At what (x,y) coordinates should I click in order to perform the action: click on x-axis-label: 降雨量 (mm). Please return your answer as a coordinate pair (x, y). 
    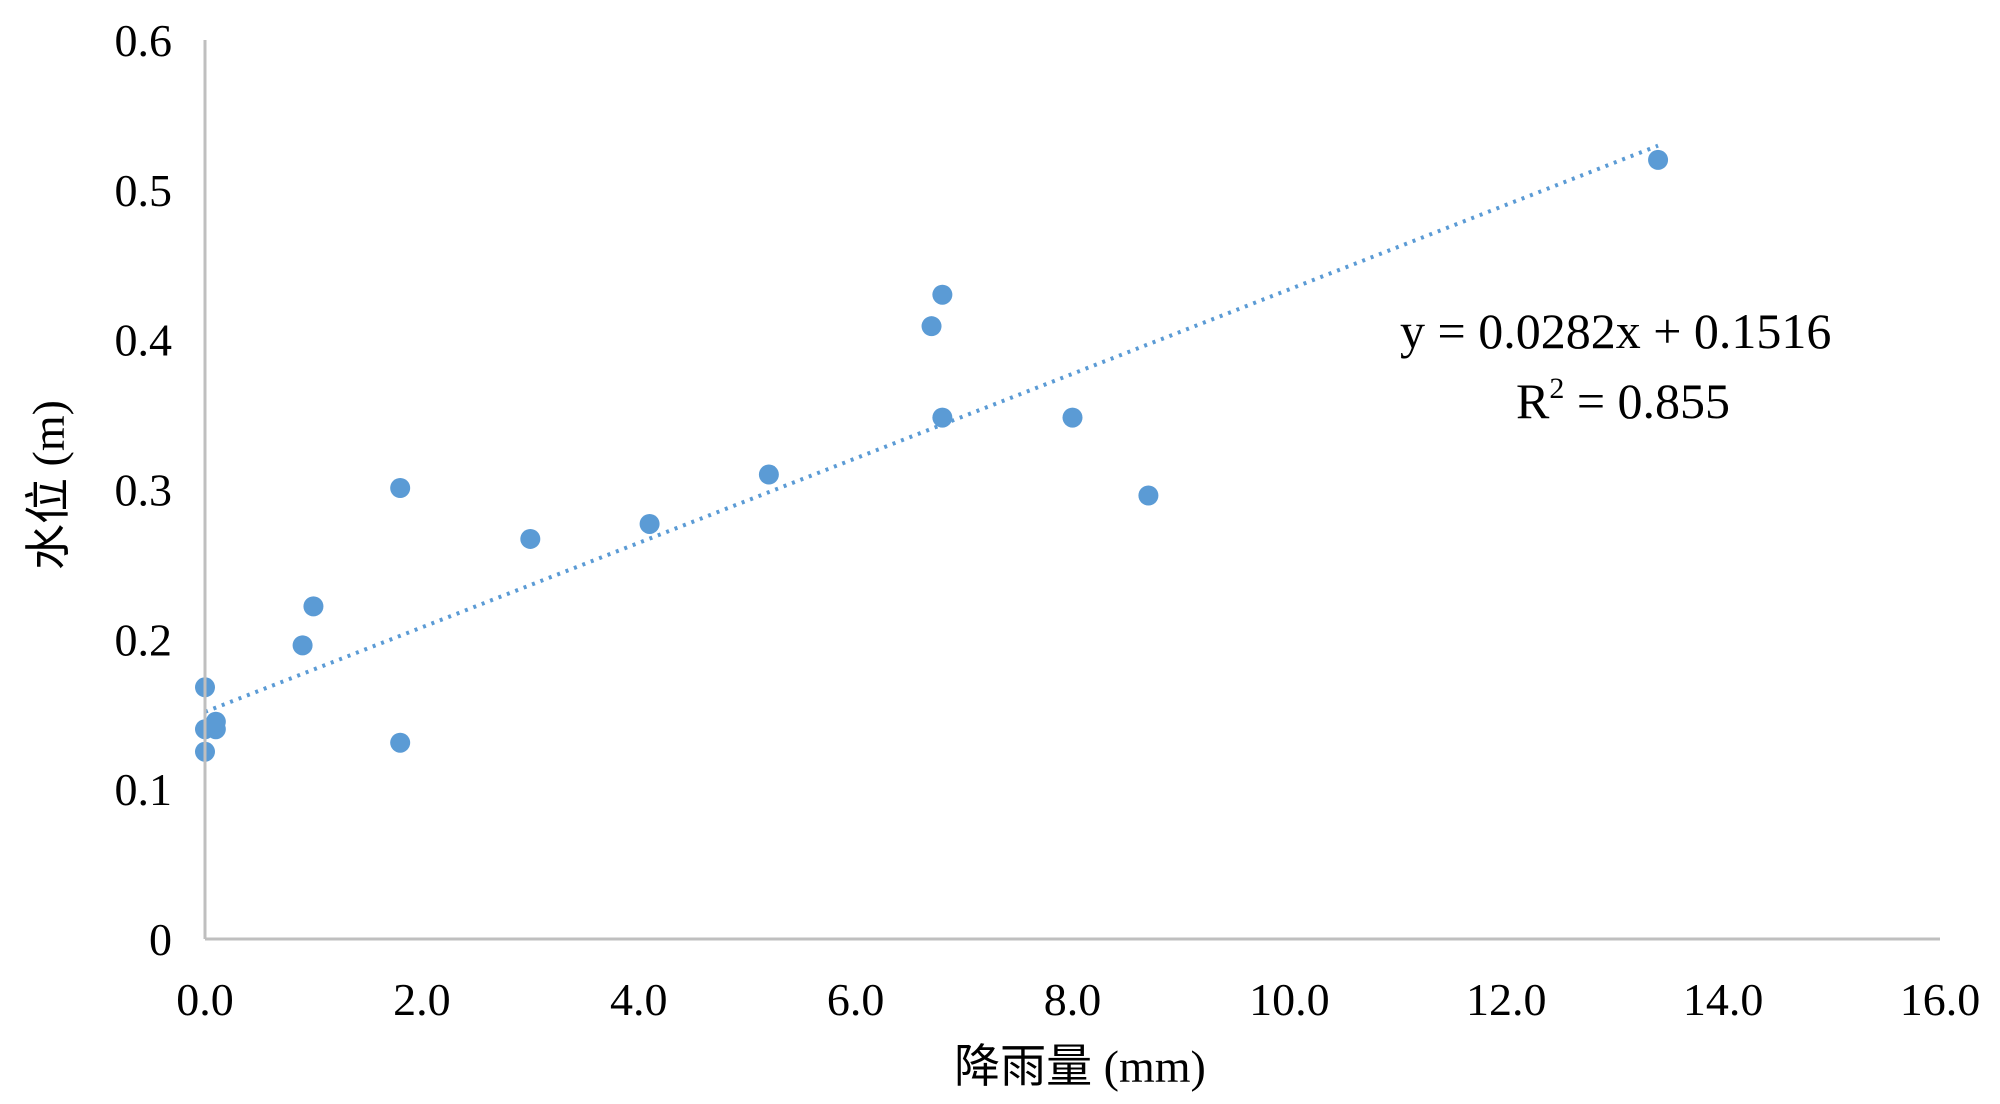
    Looking at the image, I should click on (1080, 1066).